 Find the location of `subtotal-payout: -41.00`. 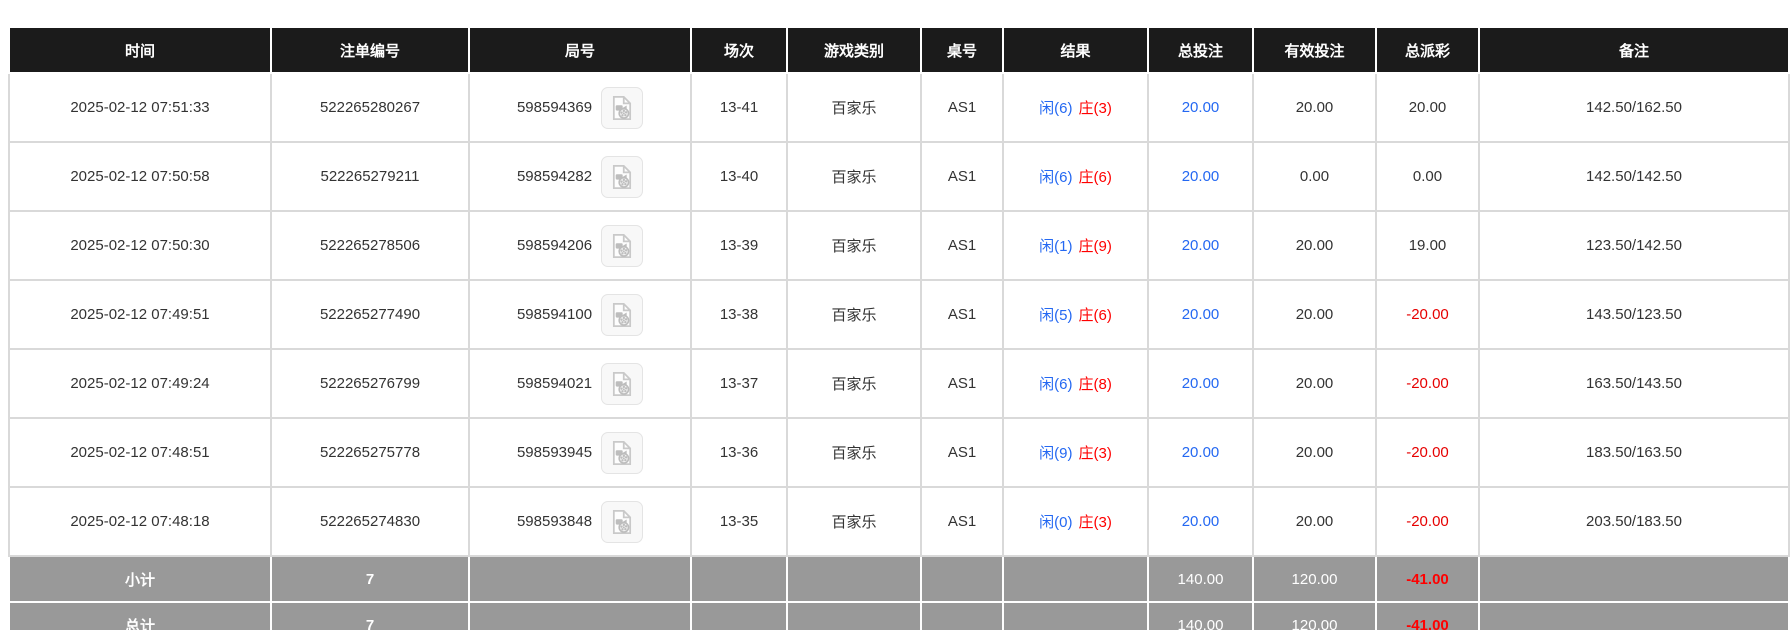

subtotal-payout: -41.00 is located at coordinates (1427, 579).